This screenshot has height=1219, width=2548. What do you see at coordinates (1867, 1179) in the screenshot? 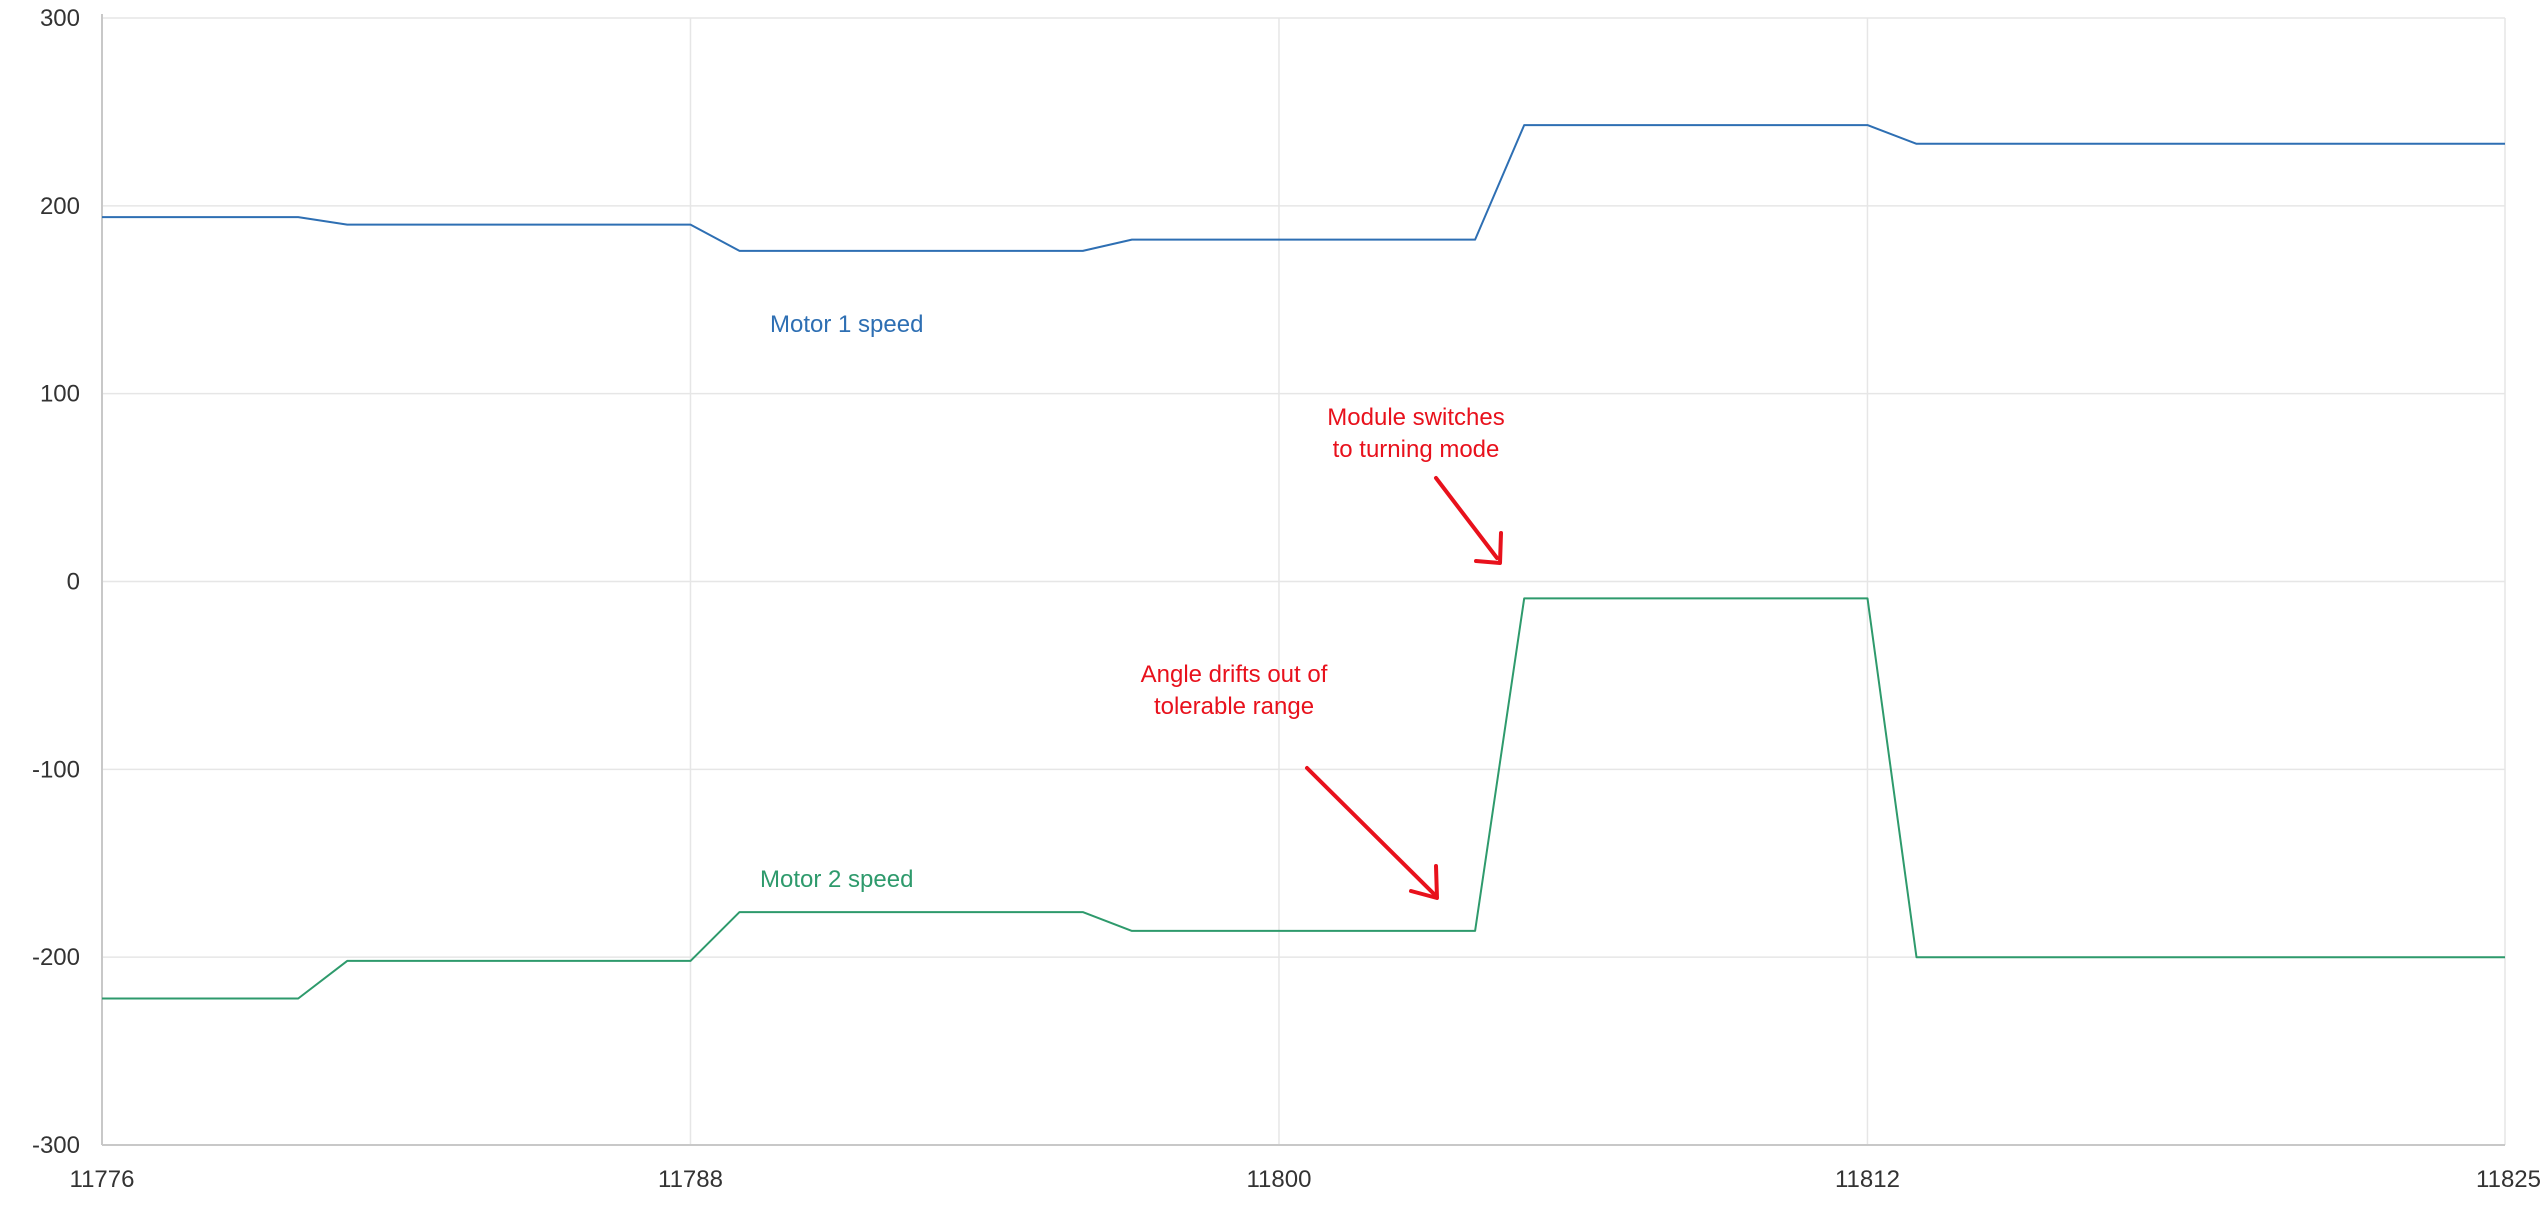
I see `x-tick-label: 11812` at bounding box center [1867, 1179].